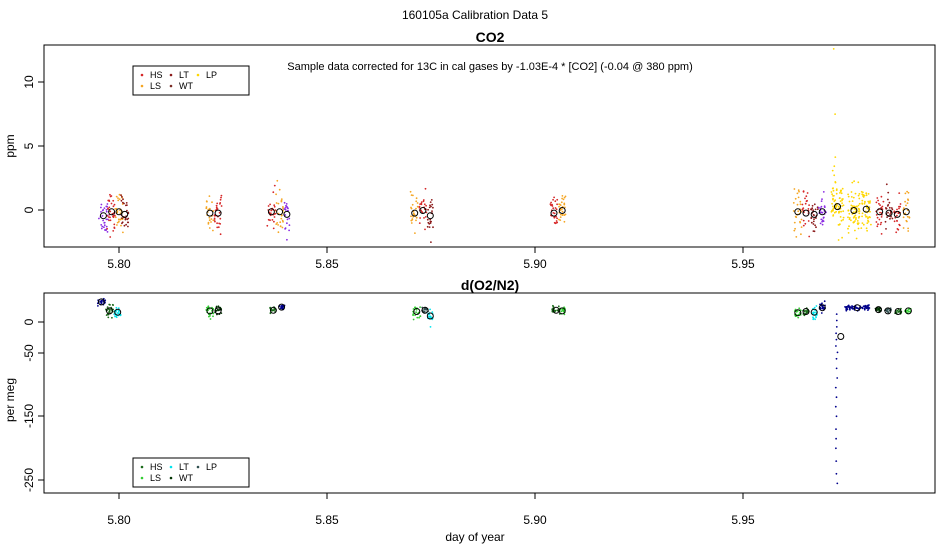  Describe the element at coordinates (836, 397) in the screenshot. I see `o2n2-spike-point` at that location.